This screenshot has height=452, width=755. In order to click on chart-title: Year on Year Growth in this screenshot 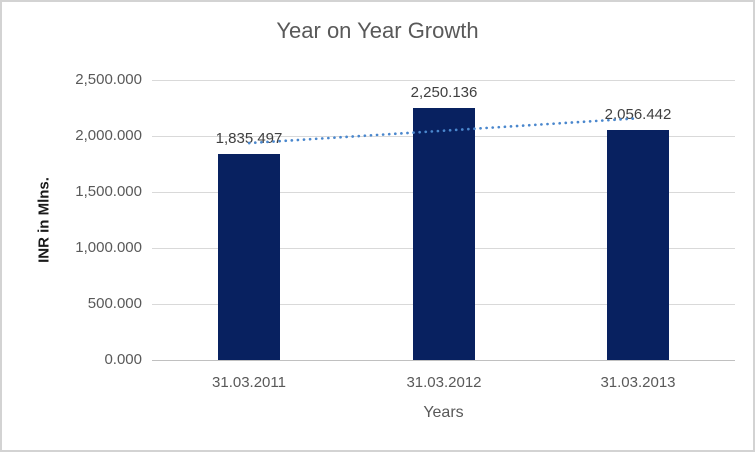, I will do `click(377, 30)`.